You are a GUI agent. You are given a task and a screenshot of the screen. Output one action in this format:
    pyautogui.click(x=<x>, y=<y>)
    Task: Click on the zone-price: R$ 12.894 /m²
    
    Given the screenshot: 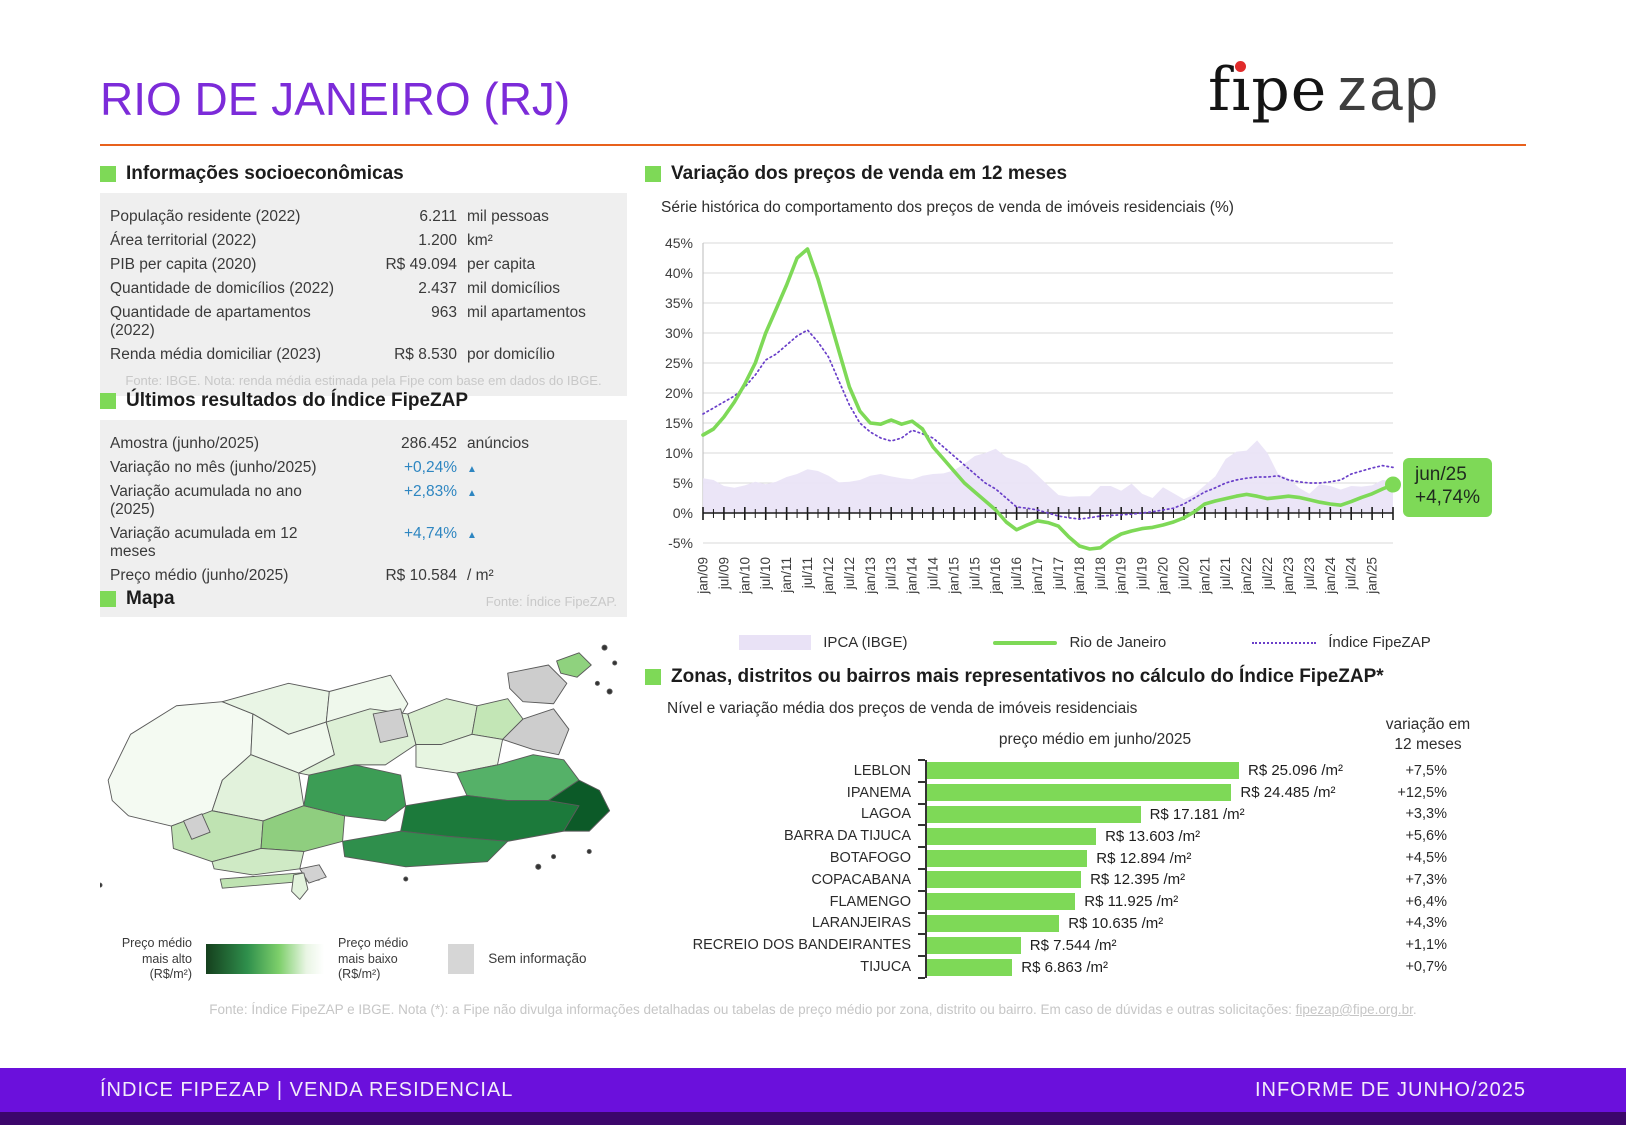 What is the action you would take?
    pyautogui.click(x=1144, y=858)
    